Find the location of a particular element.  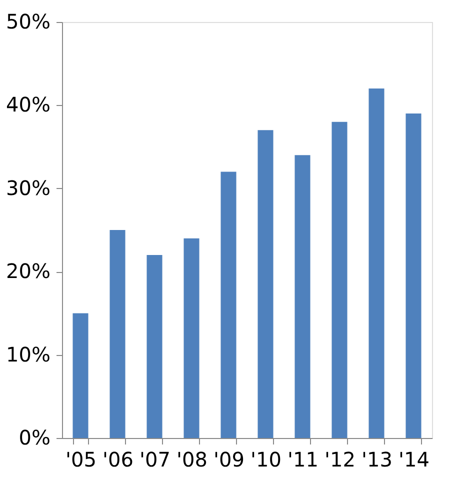

y-tick-label: 10% is located at coordinates (28, 354).